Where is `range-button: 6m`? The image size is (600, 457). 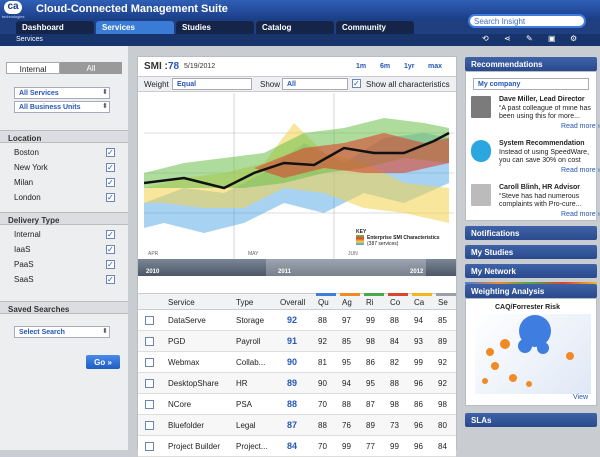 range-button: 6m is located at coordinates (385, 66).